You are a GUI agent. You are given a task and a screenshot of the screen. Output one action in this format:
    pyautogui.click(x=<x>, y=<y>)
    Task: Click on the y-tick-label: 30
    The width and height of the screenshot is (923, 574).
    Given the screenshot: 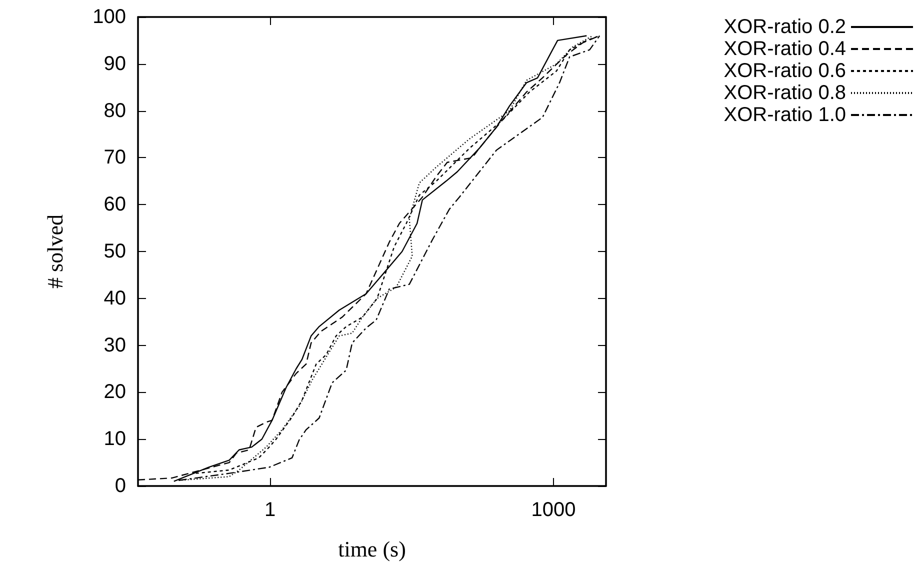 What is the action you would take?
    pyautogui.click(x=115, y=345)
    